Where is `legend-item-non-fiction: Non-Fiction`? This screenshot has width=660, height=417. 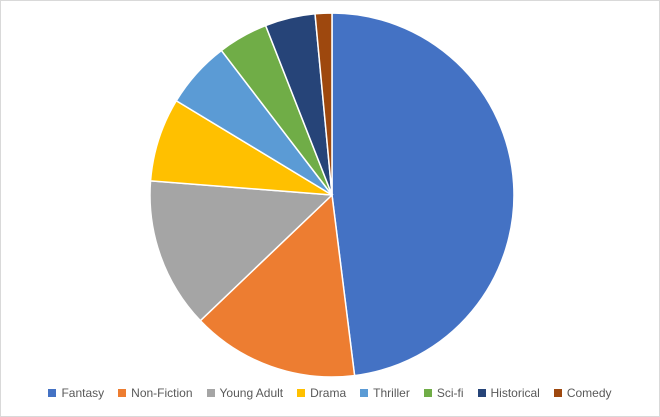 legend-item-non-fiction: Non-Fiction is located at coordinates (155, 393).